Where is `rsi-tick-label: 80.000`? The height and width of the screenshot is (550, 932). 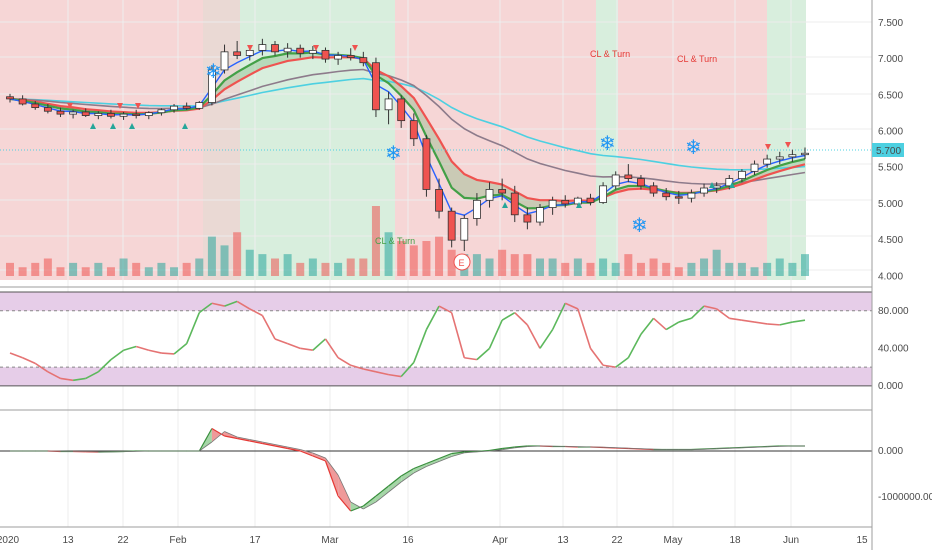
rsi-tick-label: 80.000 is located at coordinates (893, 311).